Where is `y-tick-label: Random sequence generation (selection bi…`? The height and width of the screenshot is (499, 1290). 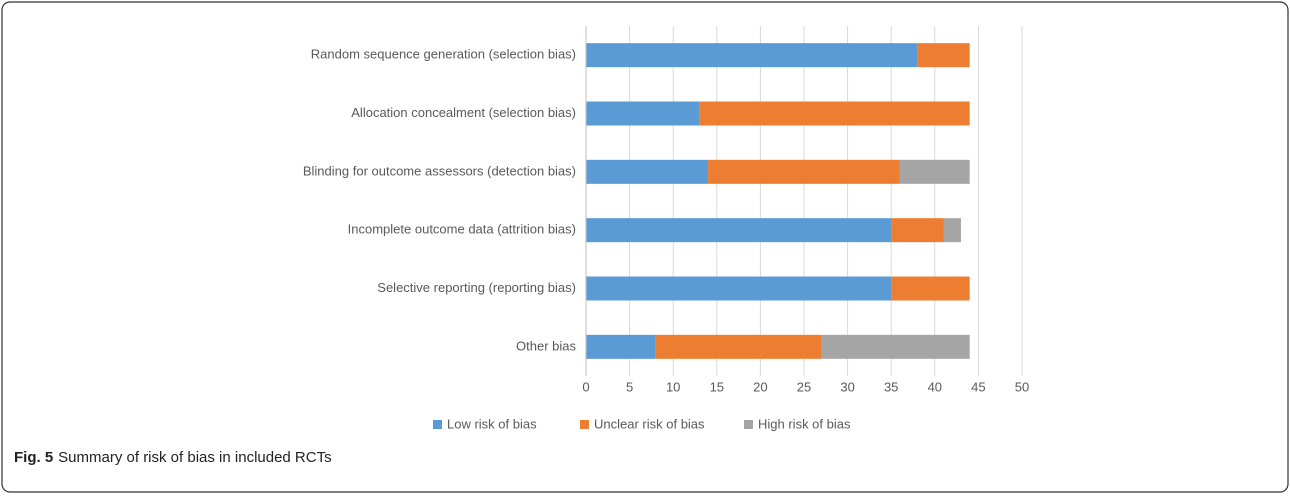
y-tick-label: Random sequence generation (selection bi… is located at coordinates (443, 54).